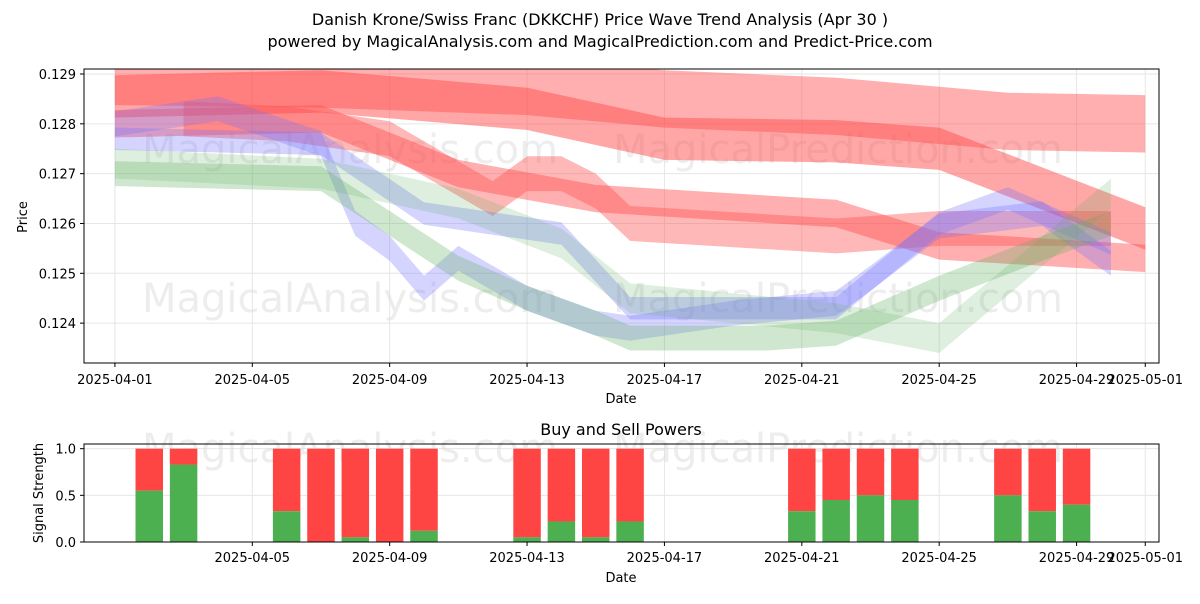  What do you see at coordinates (1145, 558) in the screenshot?
I see `bottom-x-tick-label: 2025-05-01` at bounding box center [1145, 558].